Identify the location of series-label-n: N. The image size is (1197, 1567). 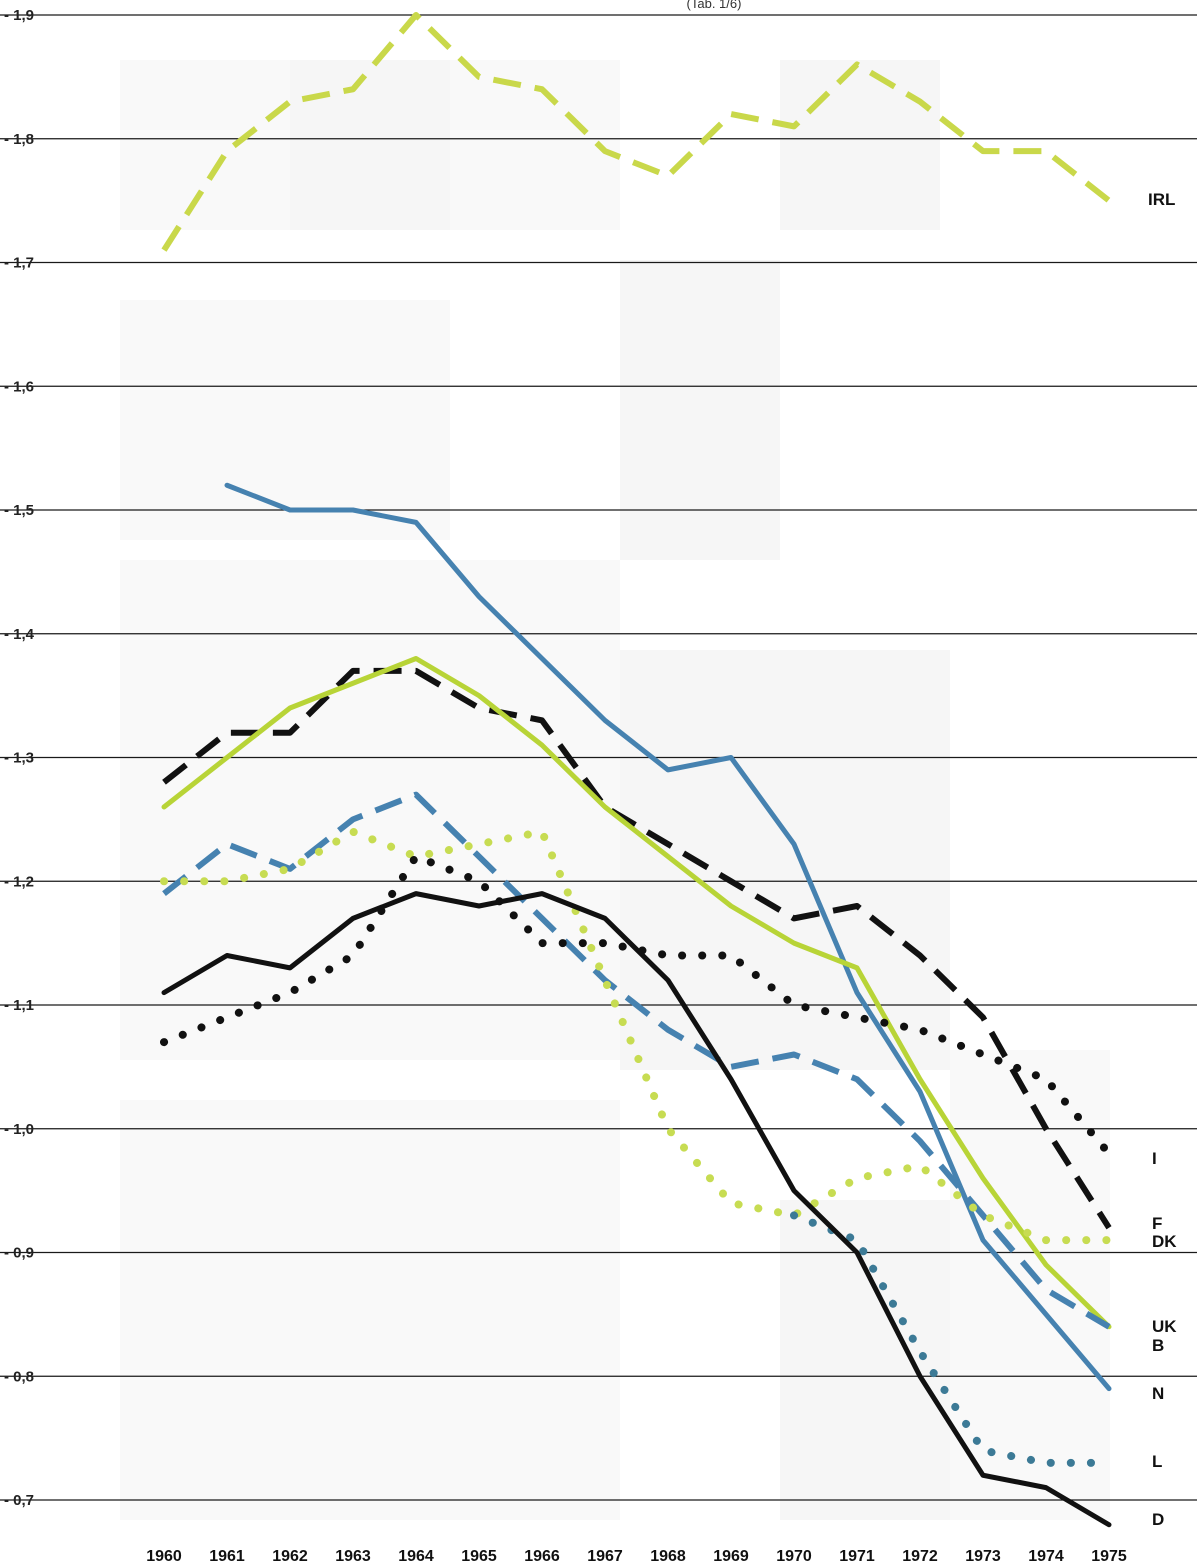
(1158, 1393).